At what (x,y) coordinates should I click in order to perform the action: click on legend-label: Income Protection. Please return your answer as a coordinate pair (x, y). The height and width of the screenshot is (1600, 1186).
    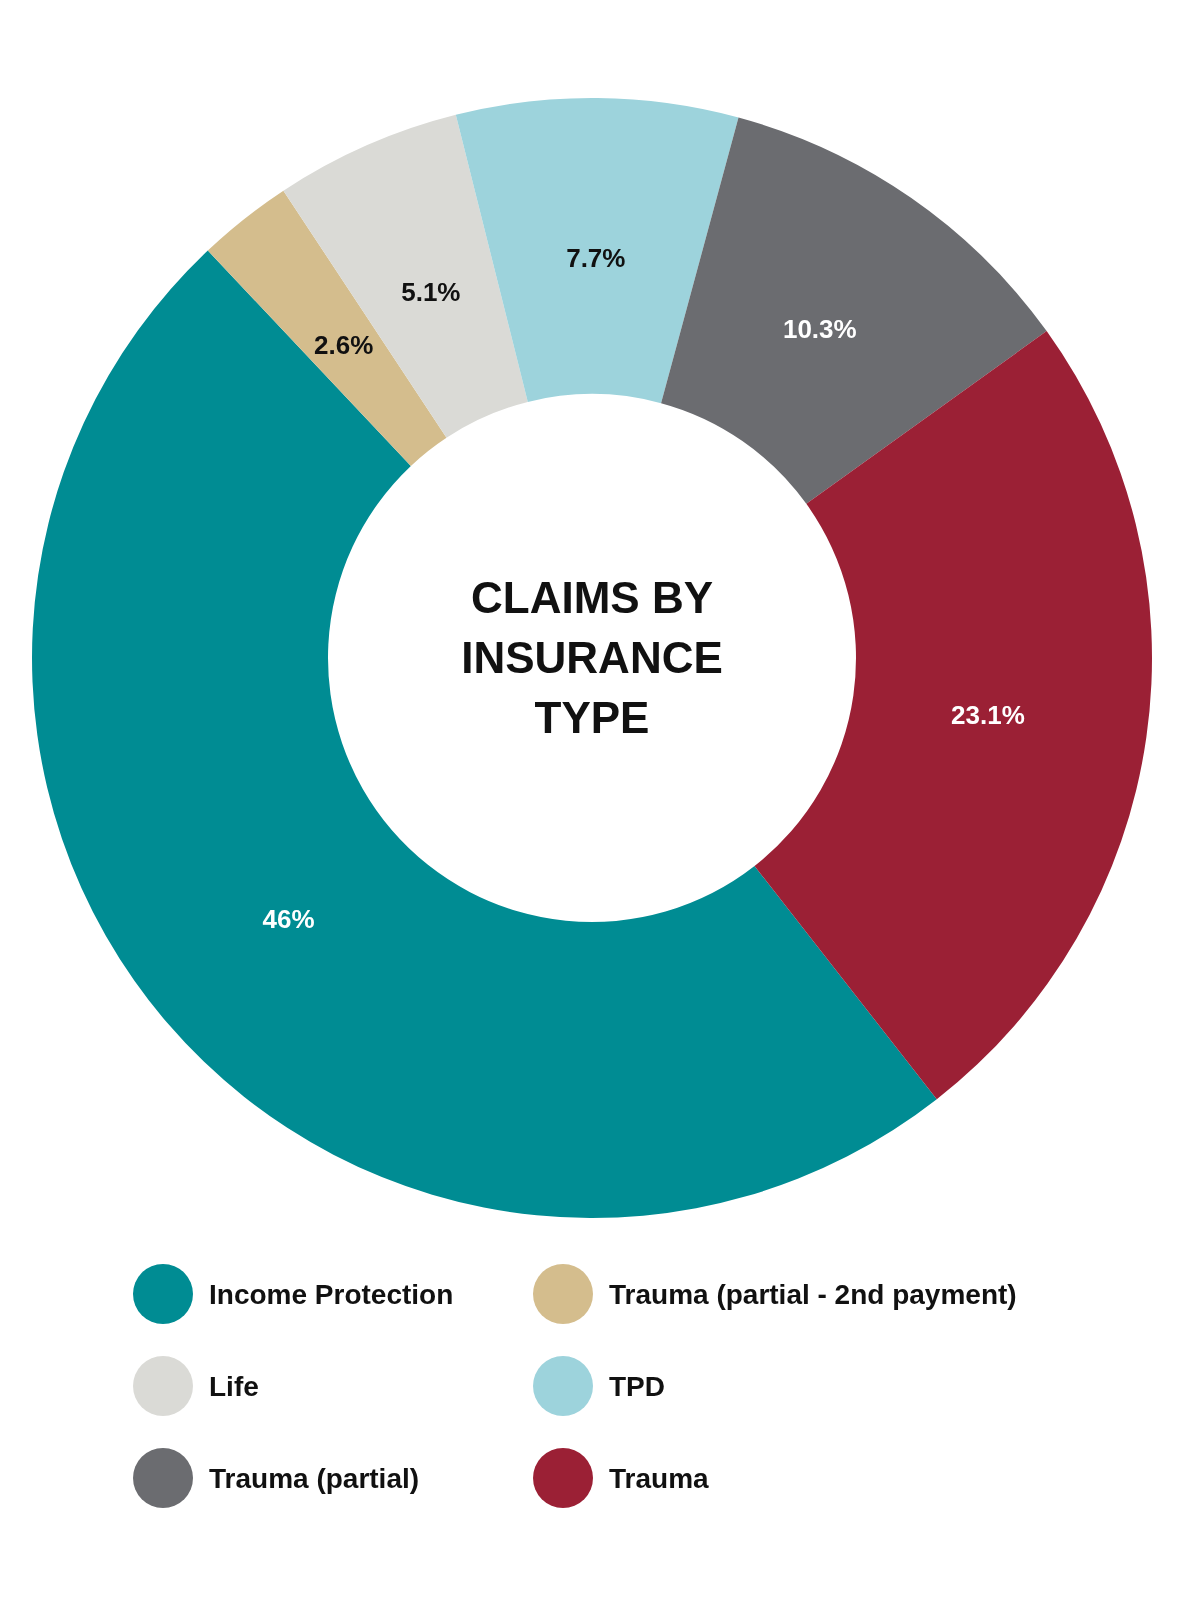
    Looking at the image, I should click on (331, 1294).